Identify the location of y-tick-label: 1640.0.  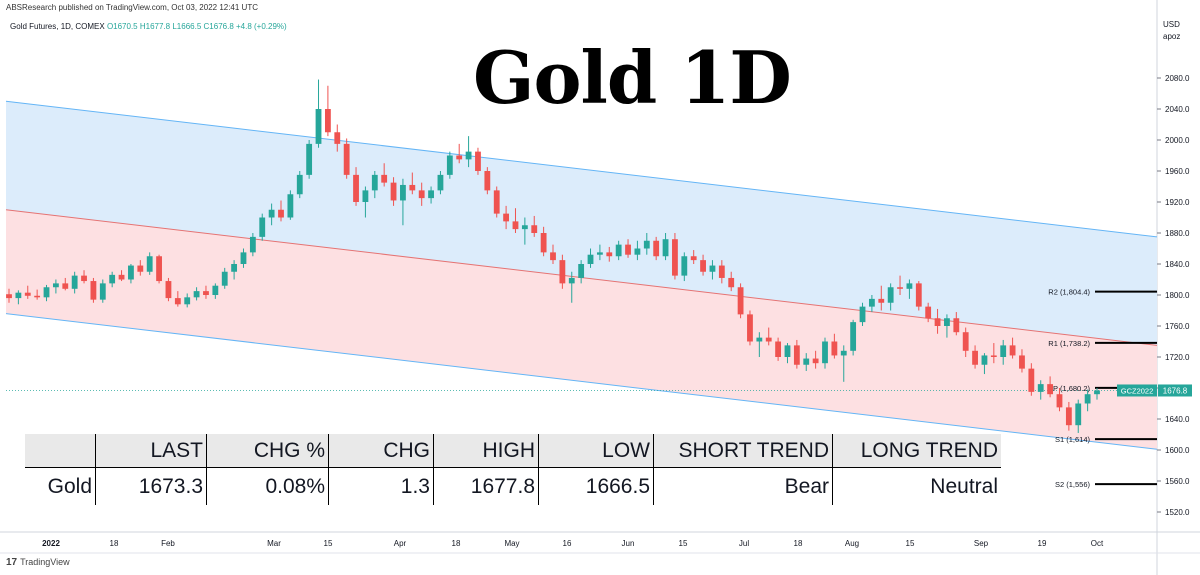
(1177, 419).